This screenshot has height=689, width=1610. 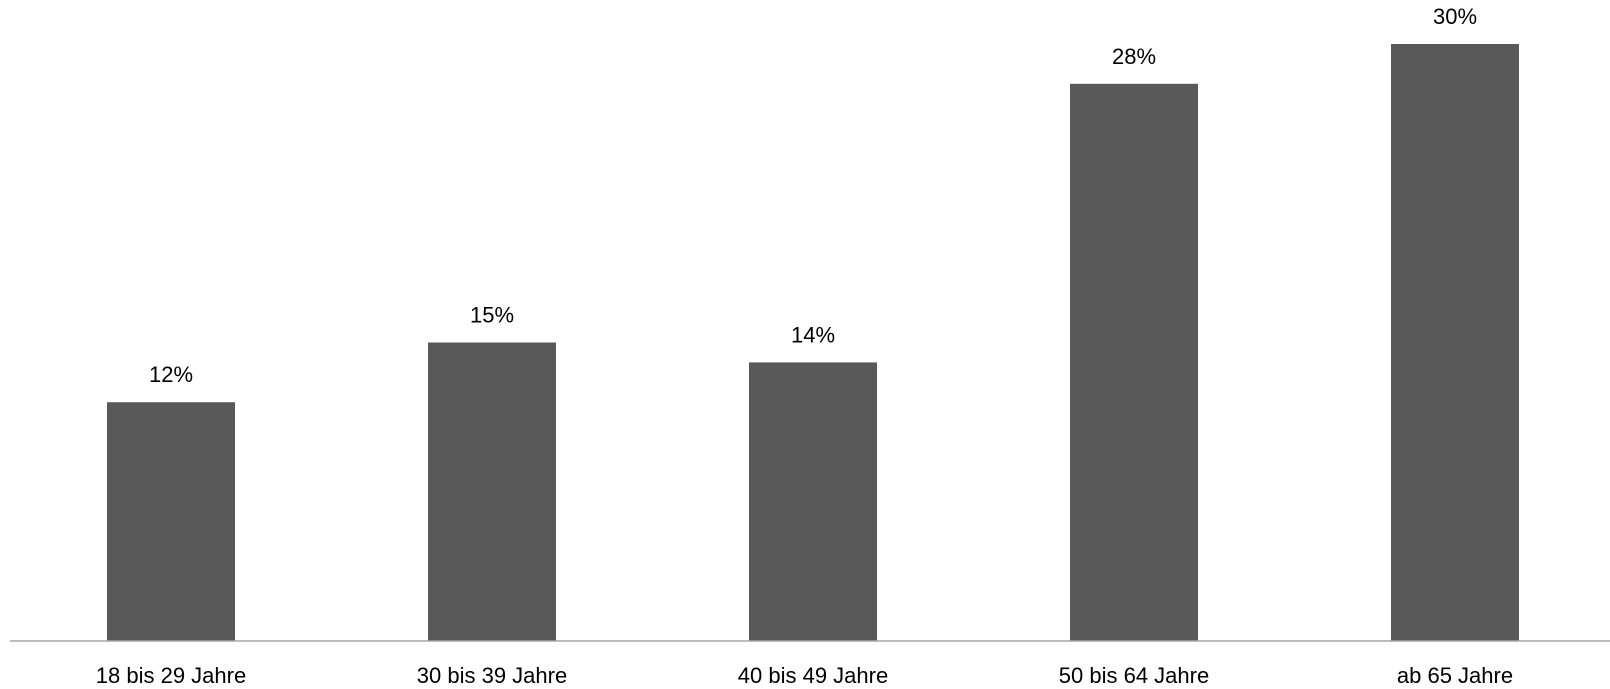 What do you see at coordinates (1455, 675) in the screenshot?
I see `x-tick-label-5: ab 65 Jahre` at bounding box center [1455, 675].